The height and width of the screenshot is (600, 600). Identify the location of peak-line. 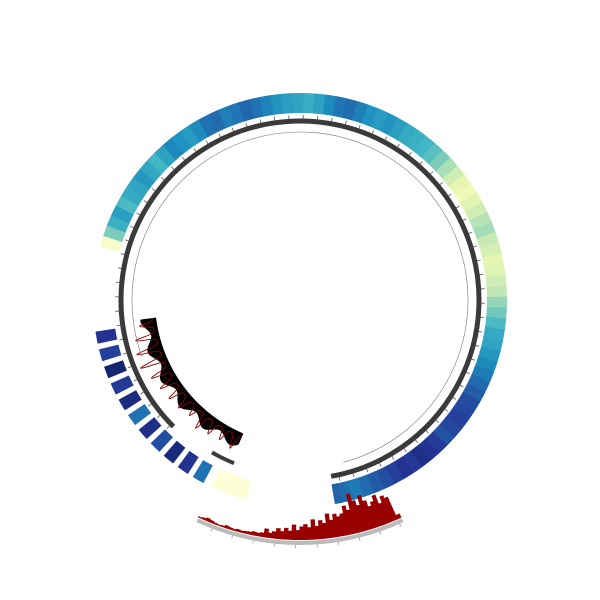
(188, 383).